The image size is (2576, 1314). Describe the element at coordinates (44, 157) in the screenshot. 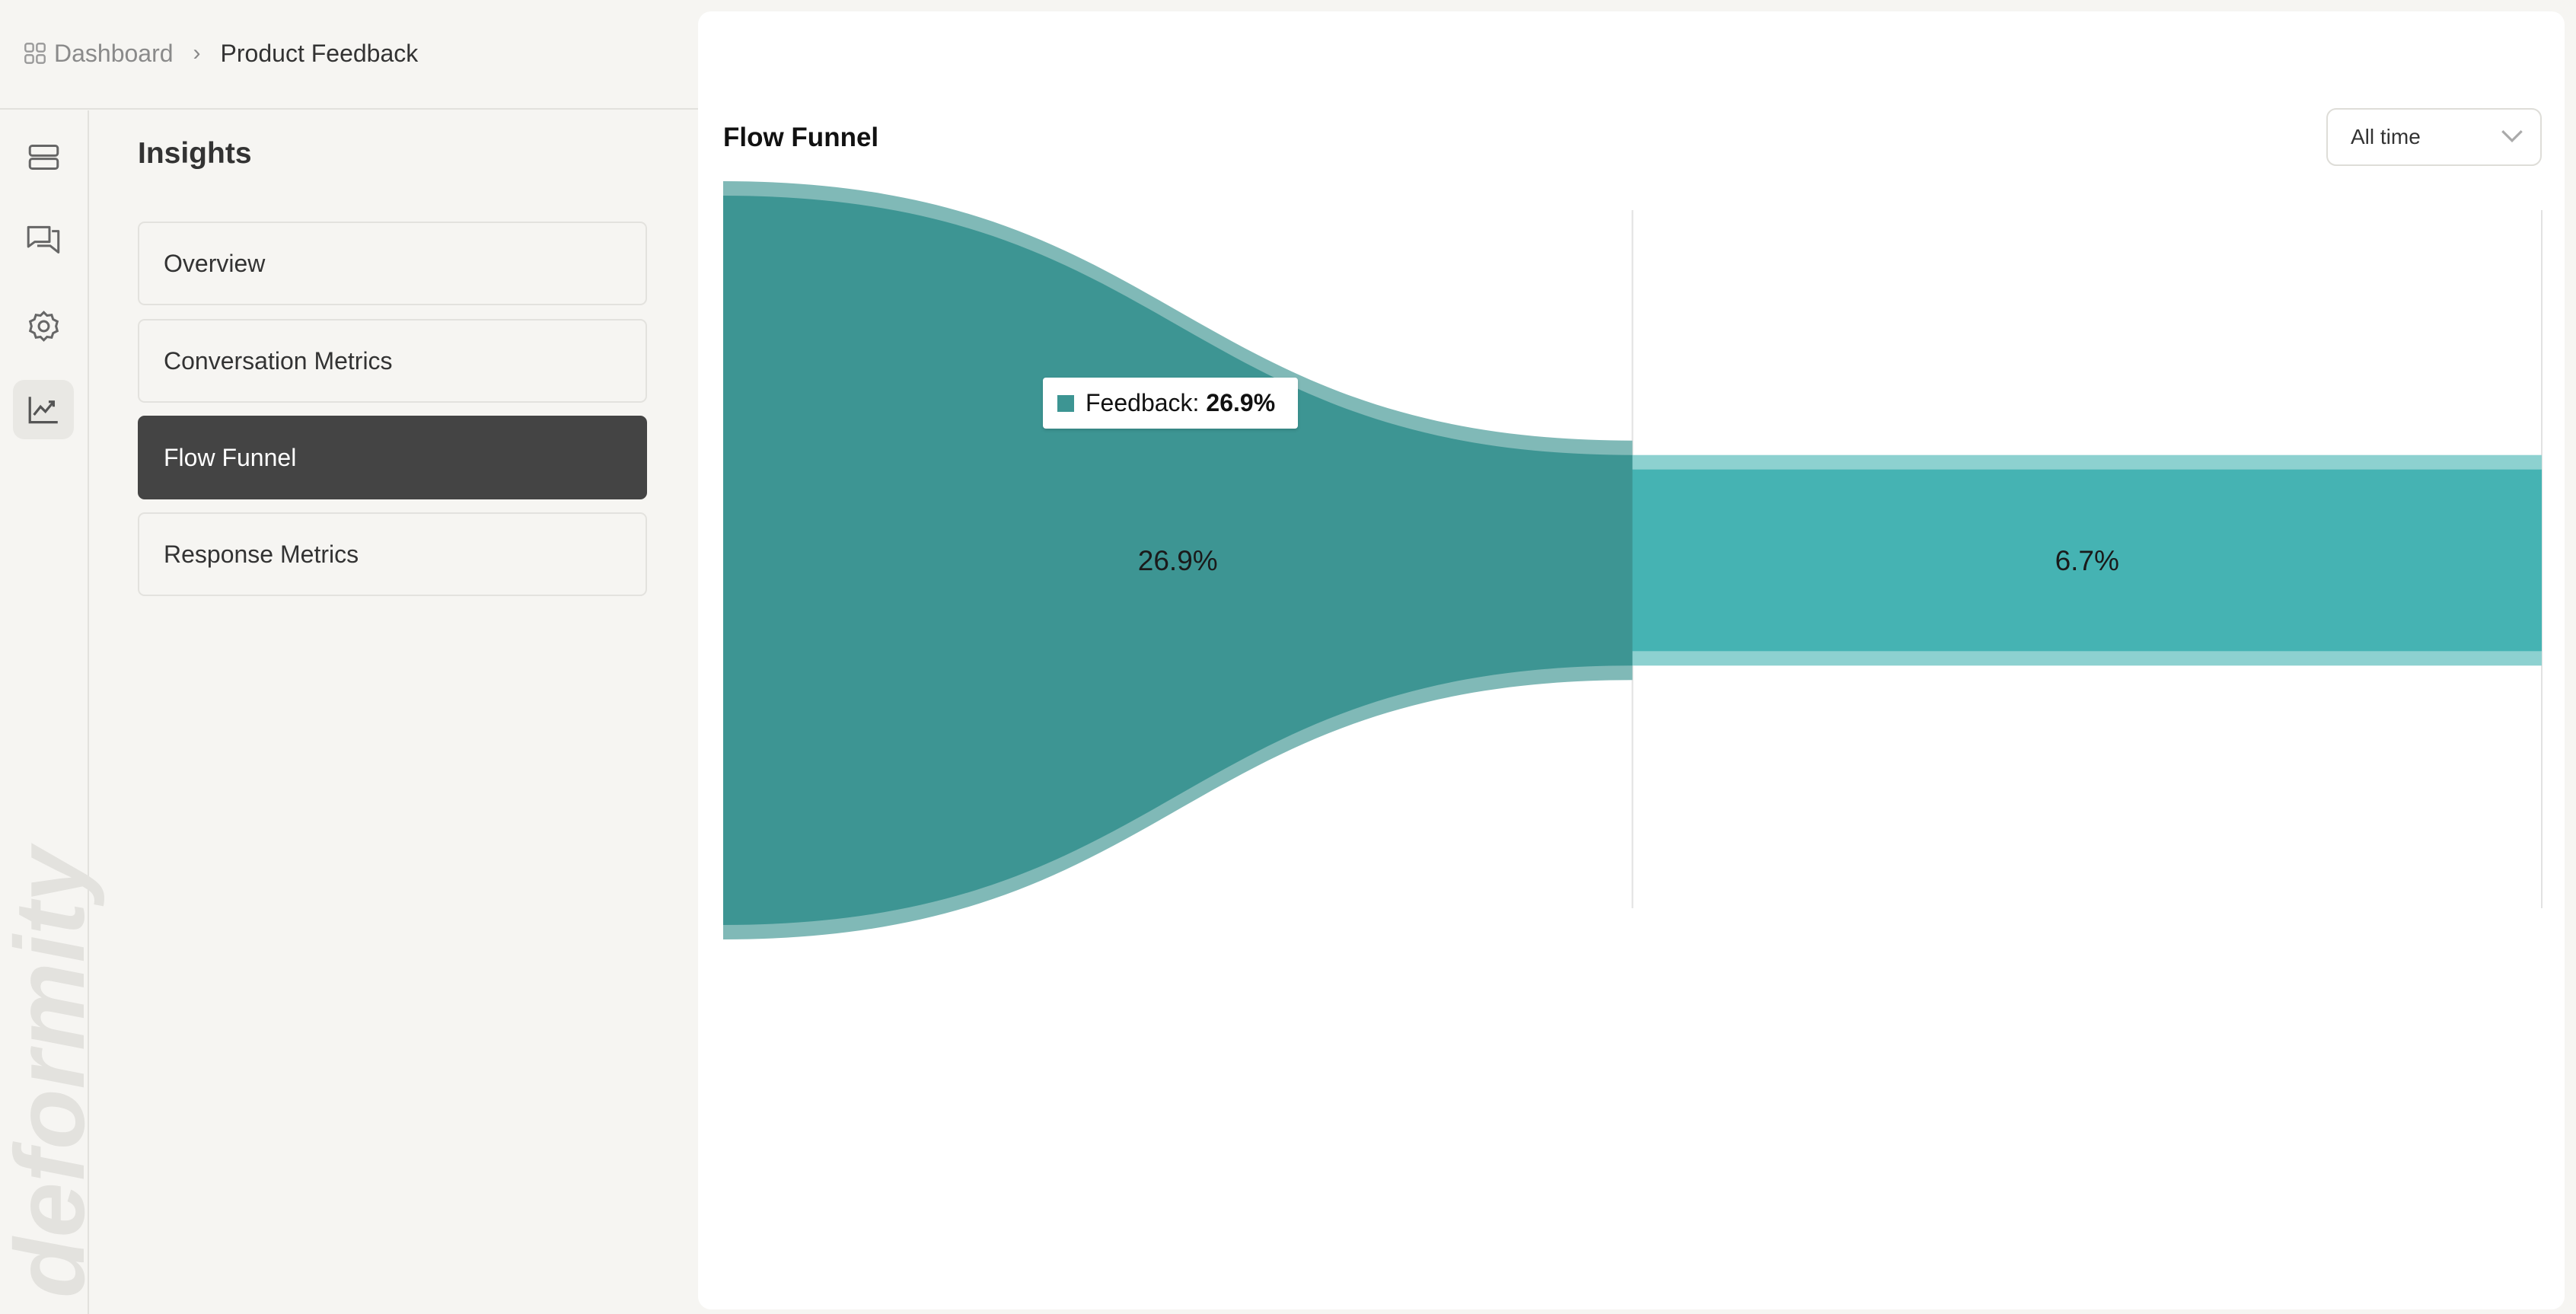

I see `rows-icon` at that location.